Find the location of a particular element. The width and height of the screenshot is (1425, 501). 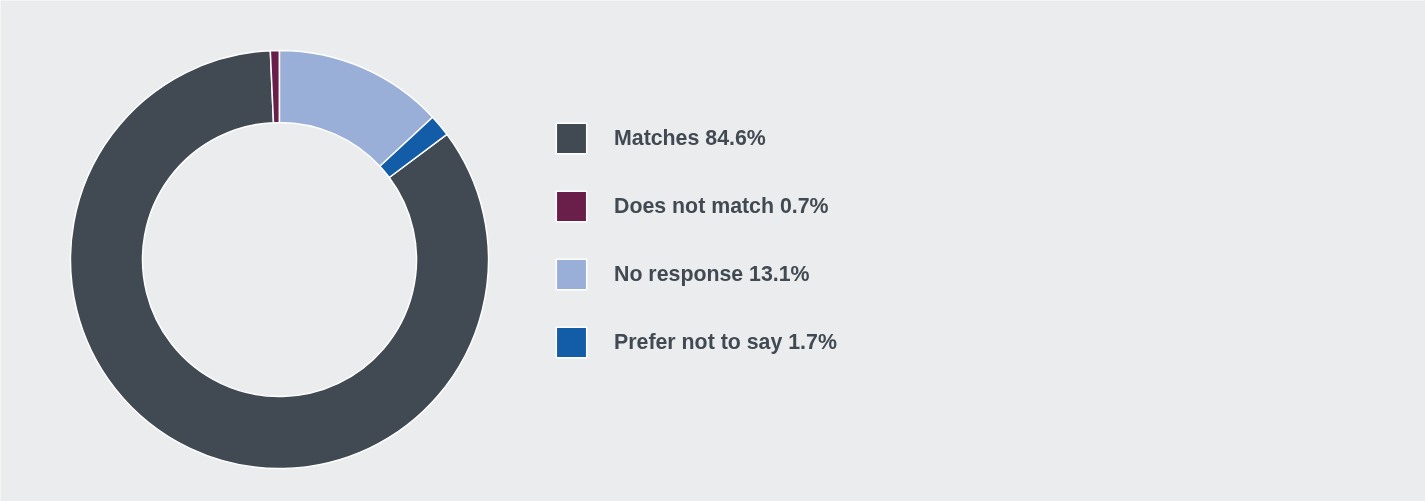

legend-label: Prefer not to say 1.7% is located at coordinates (725, 342).